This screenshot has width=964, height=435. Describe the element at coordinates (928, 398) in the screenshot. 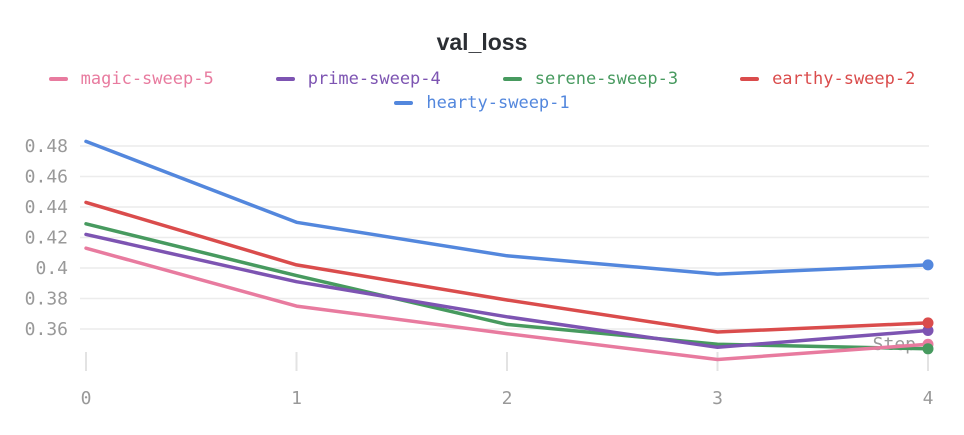

I see `x-tick-label: 4` at that location.